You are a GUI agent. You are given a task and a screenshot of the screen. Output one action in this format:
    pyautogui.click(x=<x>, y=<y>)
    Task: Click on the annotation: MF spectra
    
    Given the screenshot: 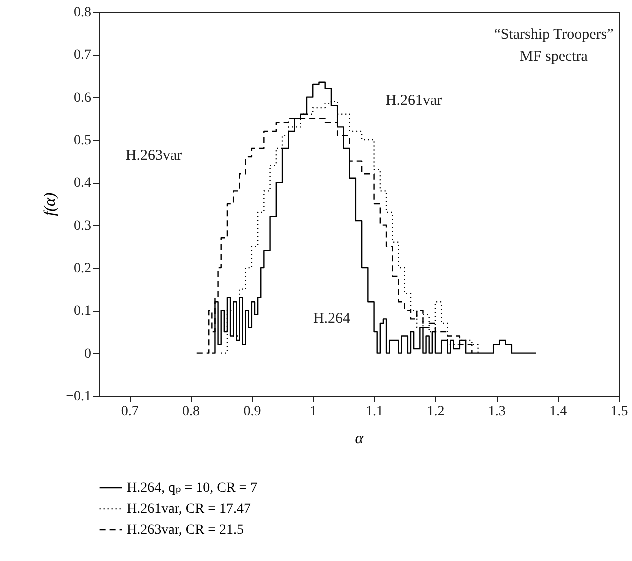 What is the action you would take?
    pyautogui.click(x=554, y=57)
    